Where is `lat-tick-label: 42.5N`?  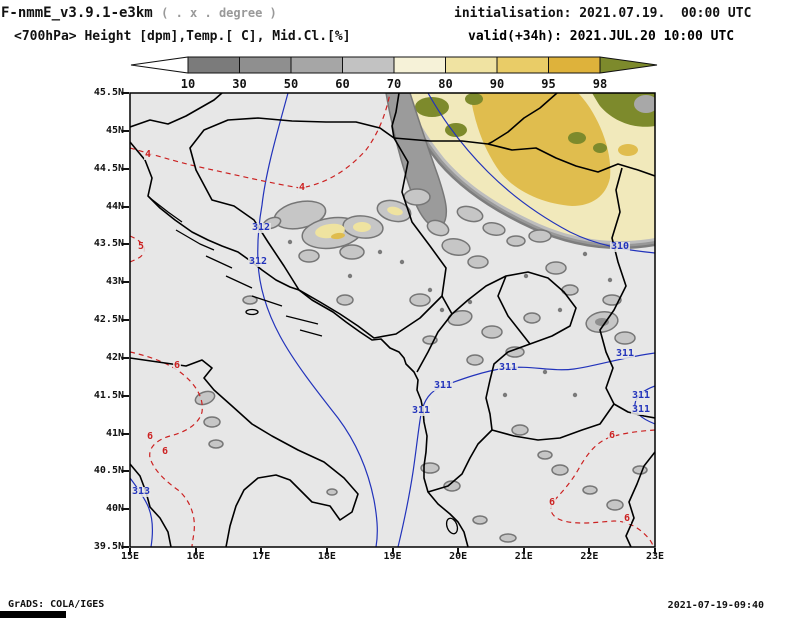 lat-tick-label: 42.5N is located at coordinates (108, 319).